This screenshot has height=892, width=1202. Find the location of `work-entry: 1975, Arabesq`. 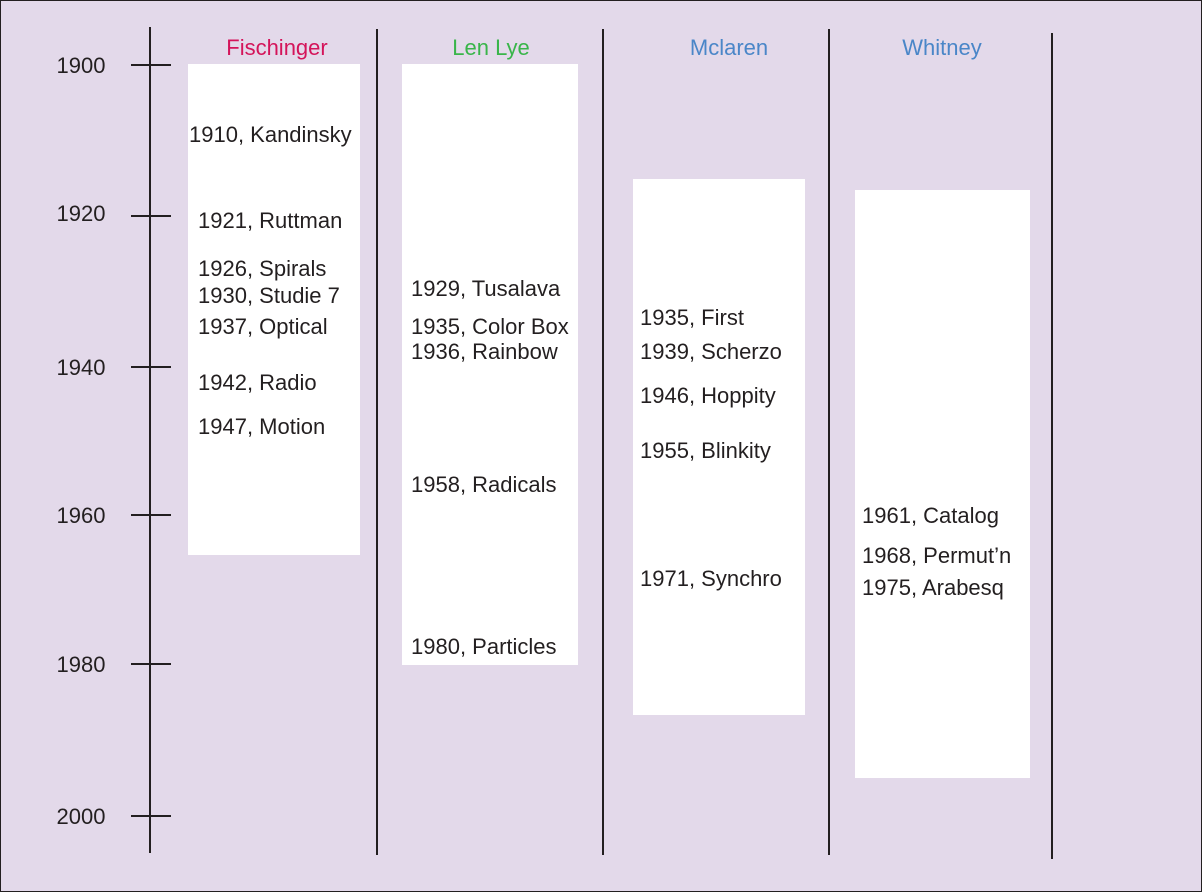

work-entry: 1975, Arabesq is located at coordinates (933, 587).